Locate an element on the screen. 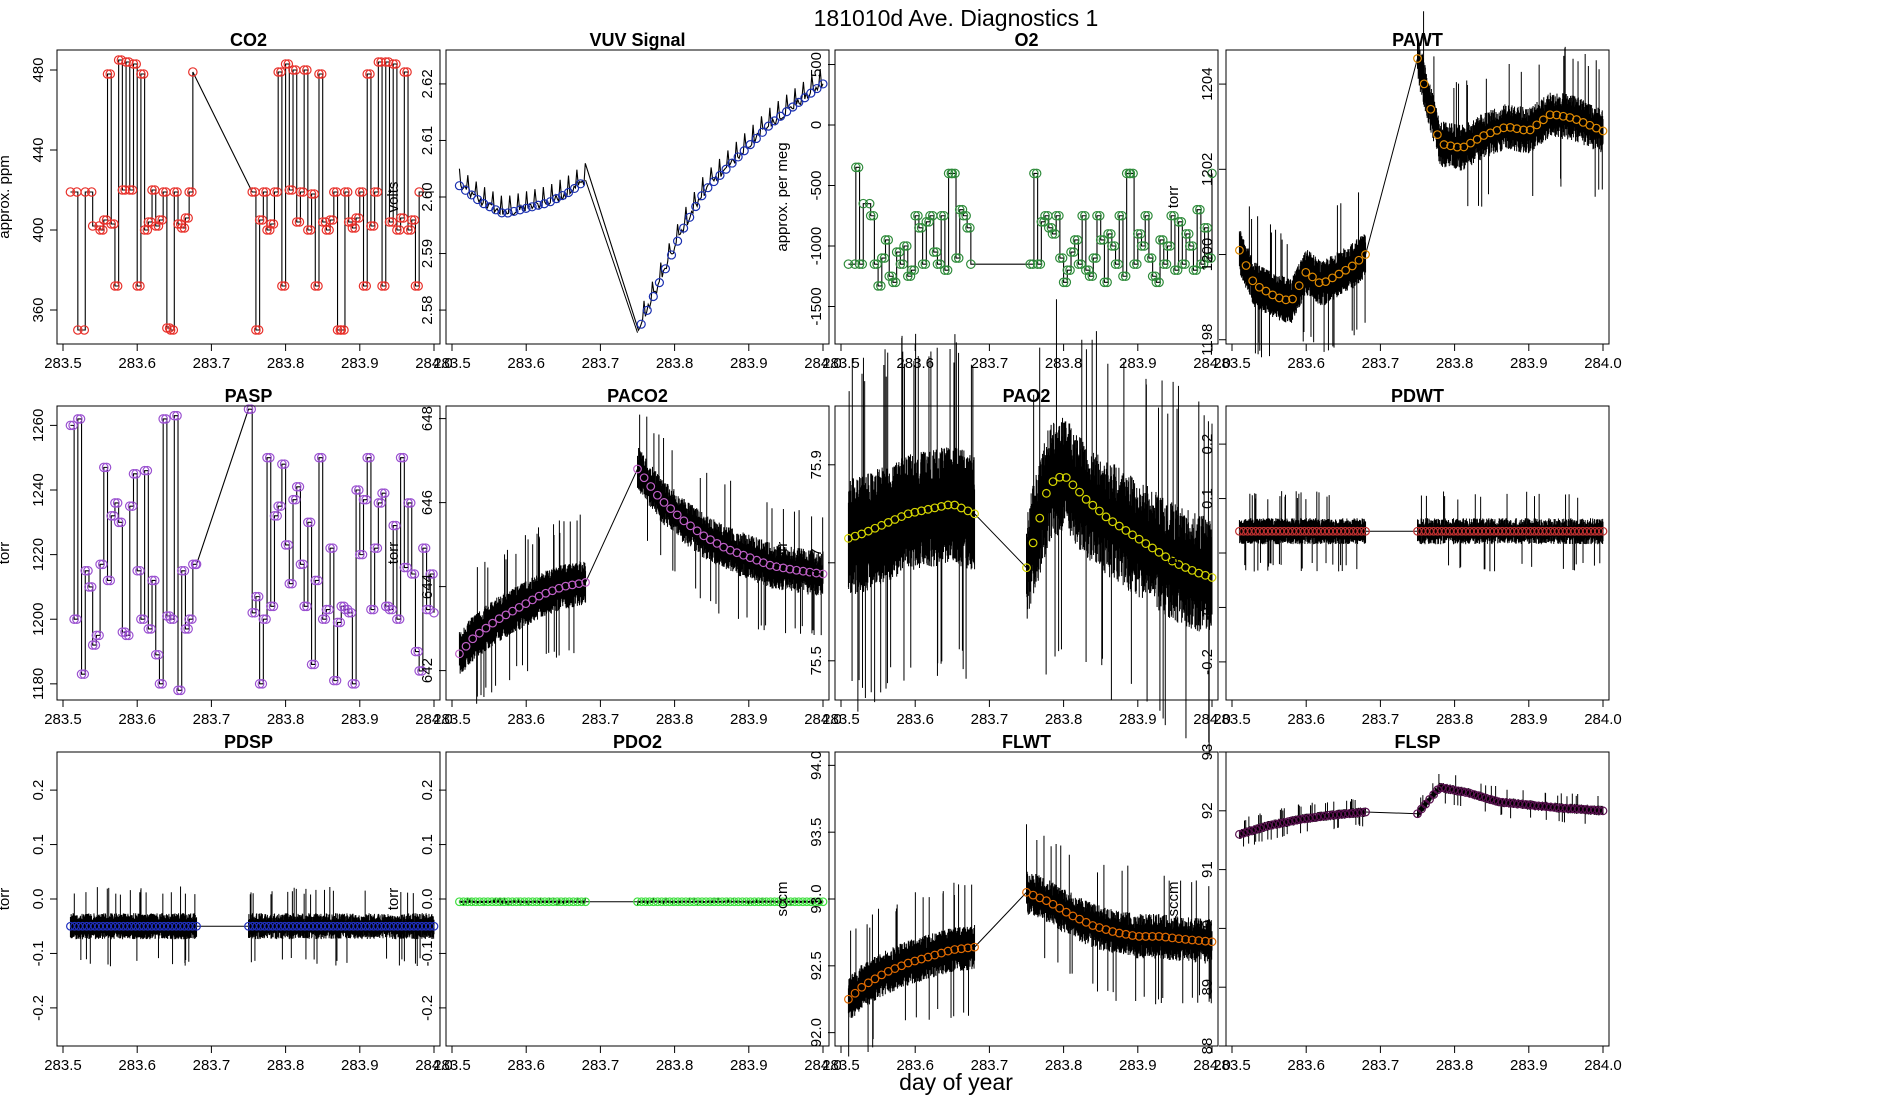  panel-title: PASP is located at coordinates (249, 396).